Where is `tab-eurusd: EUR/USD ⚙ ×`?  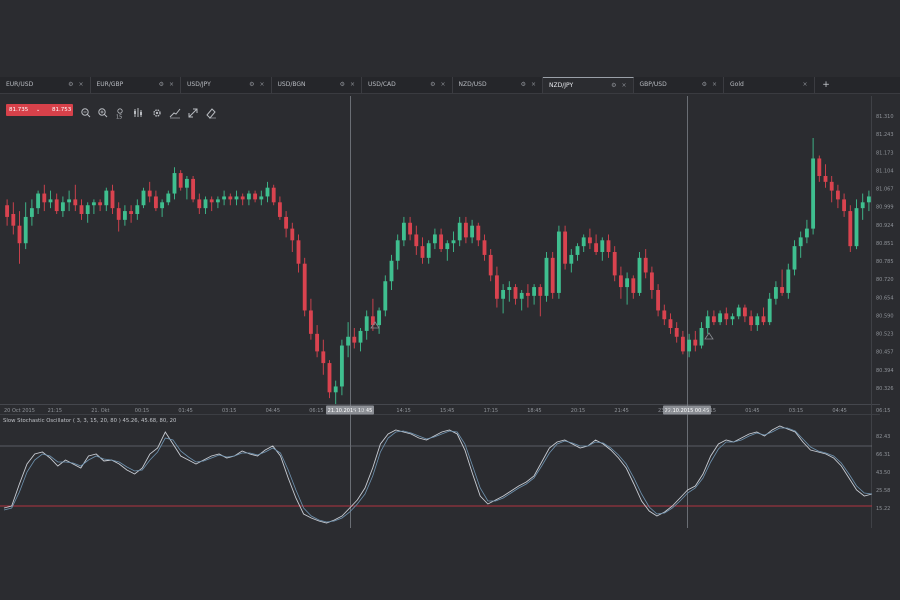
tab-eurusd: EUR/USD ⚙ × is located at coordinates (45, 85).